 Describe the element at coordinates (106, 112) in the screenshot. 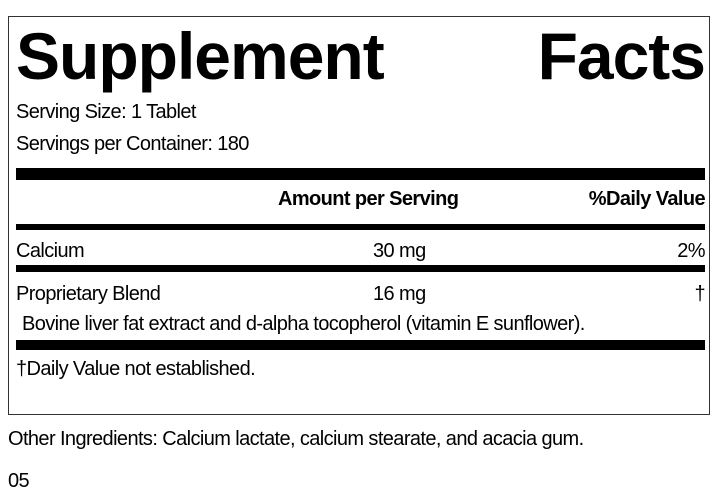

I see `serving-size: Serving Size: 1 Tablet` at that location.